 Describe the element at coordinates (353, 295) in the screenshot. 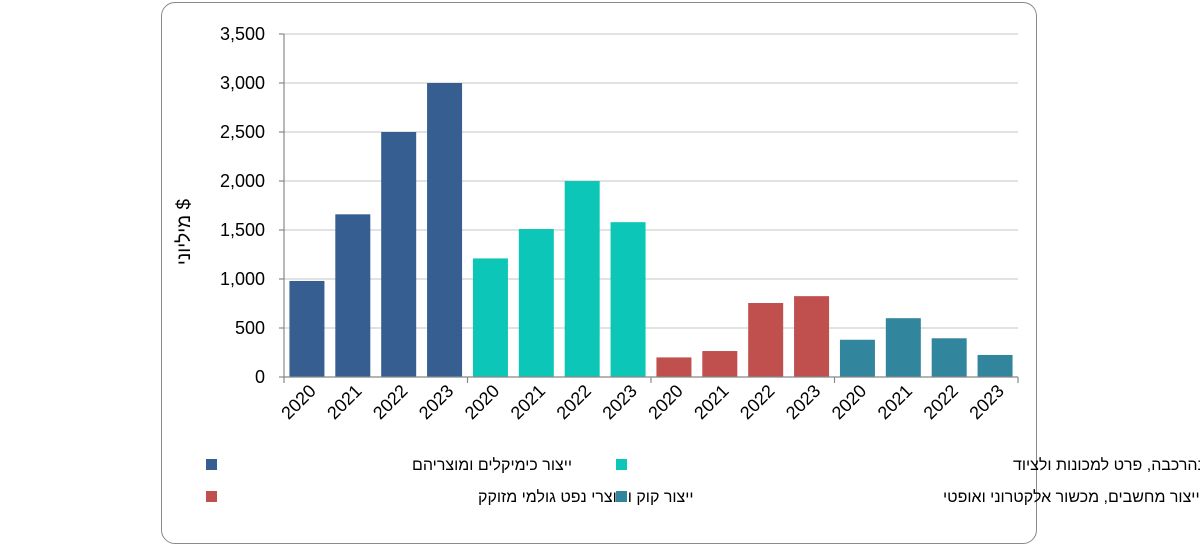

I see `bar-series-0-2021` at that location.